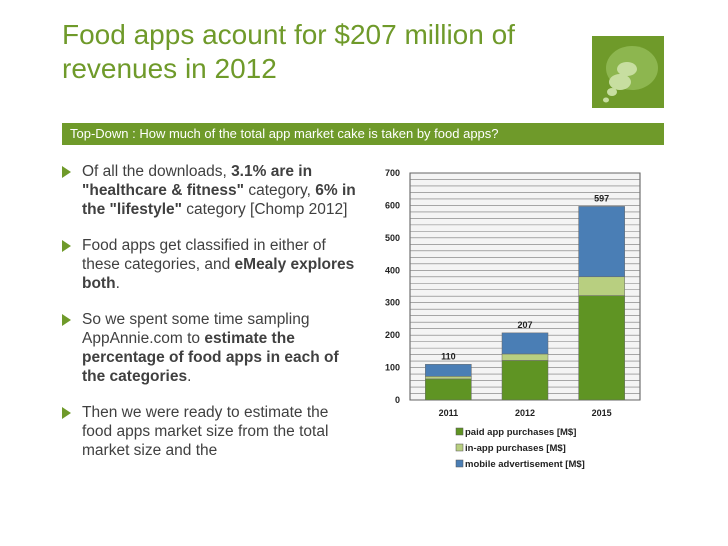 This screenshot has width=728, height=546. Describe the element at coordinates (515, 448) in the screenshot. I see `legend-label: in-app purchases [M$]` at that location.